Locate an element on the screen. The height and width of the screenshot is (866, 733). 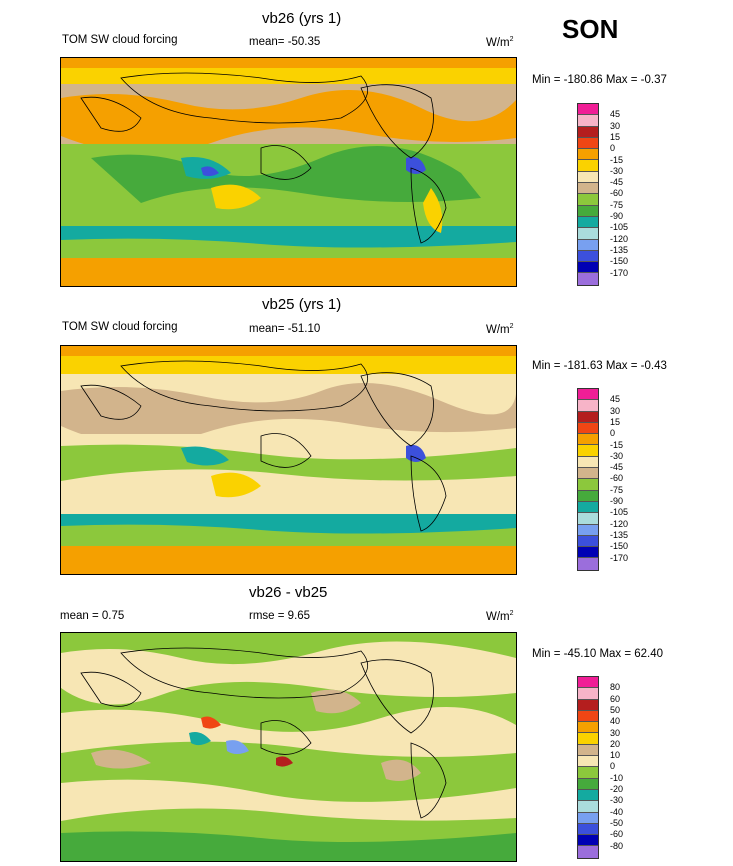
stat-value: -50.35 is located at coordinates (304, 42).